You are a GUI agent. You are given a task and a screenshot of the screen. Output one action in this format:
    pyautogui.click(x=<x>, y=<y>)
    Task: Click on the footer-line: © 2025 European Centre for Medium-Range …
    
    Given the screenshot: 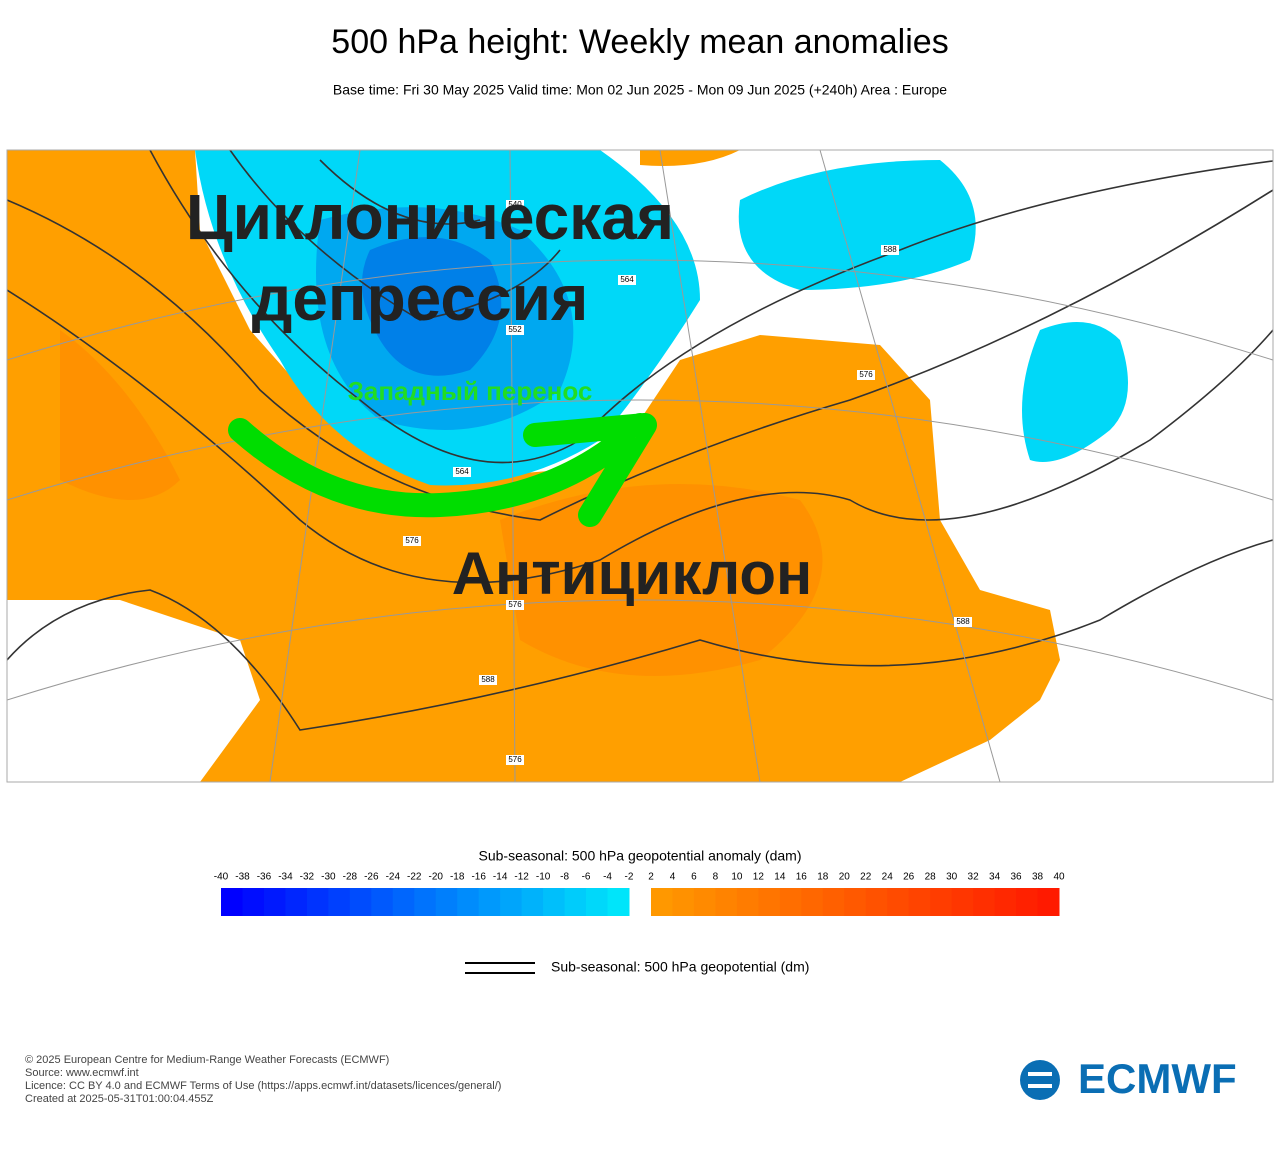 What is the action you would take?
    pyautogui.click(x=207, y=1060)
    